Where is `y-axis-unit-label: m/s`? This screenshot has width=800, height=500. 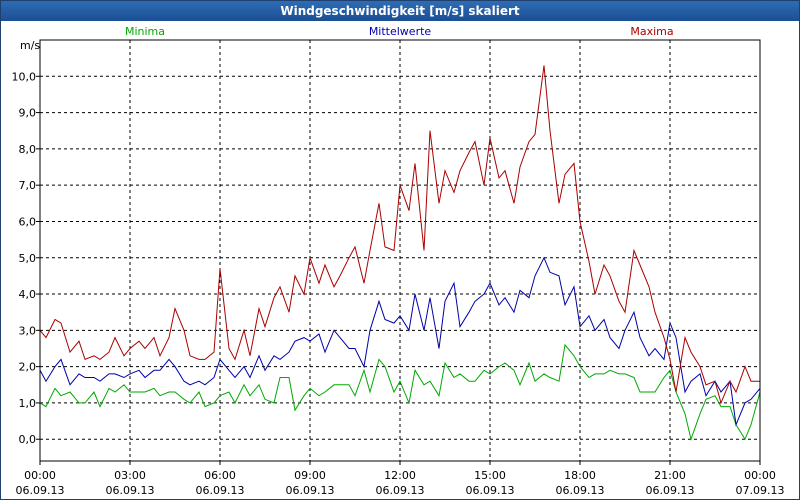 y-axis-unit-label: m/s is located at coordinates (30, 45).